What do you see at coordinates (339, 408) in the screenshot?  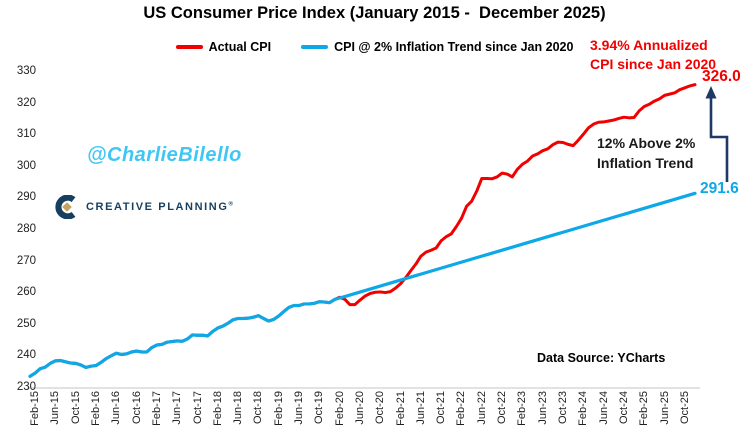 I see `x-tick-label: Feb-20` at bounding box center [339, 408].